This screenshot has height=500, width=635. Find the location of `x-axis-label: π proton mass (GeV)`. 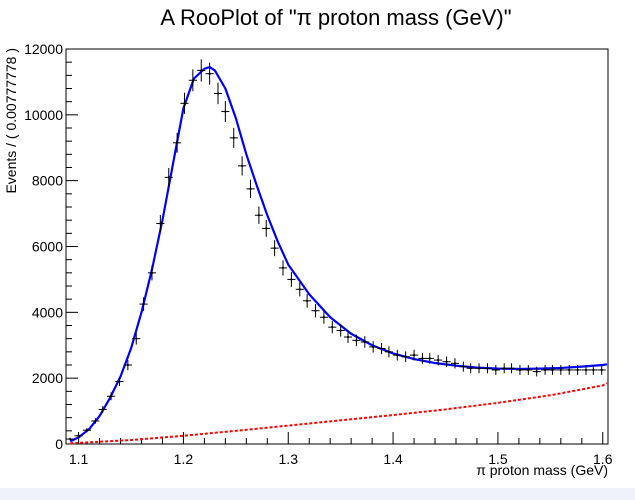

x-axis-label: π proton mass (GeV) is located at coordinates (542, 470).